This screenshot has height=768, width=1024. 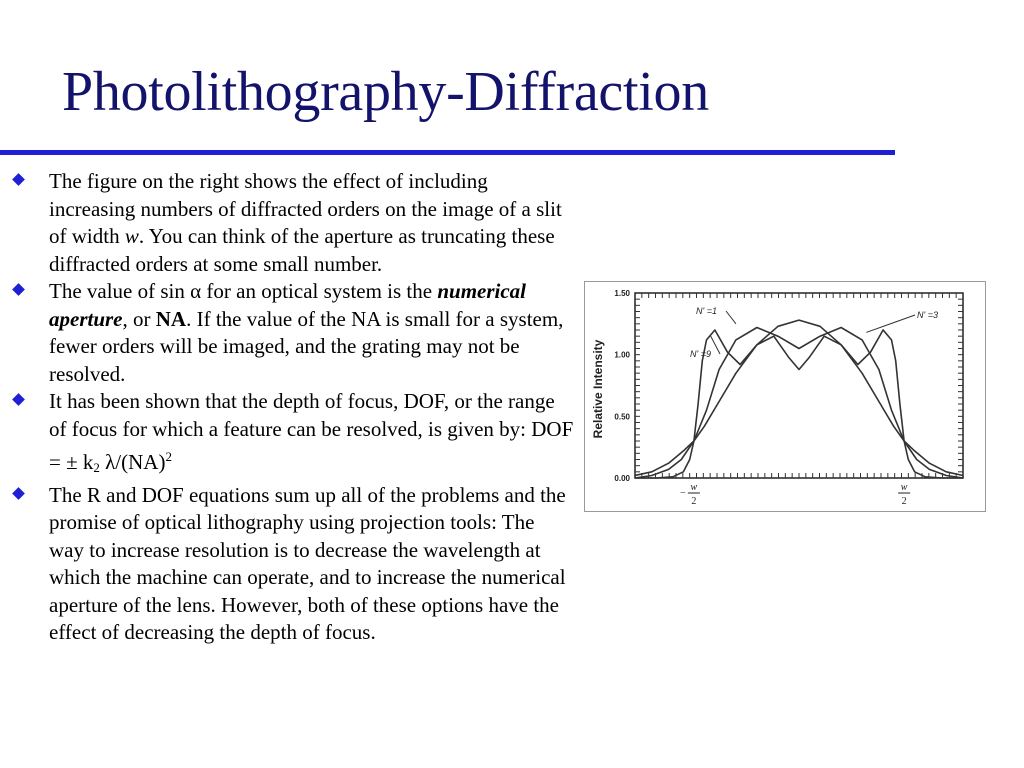 I want to click on series-label-1: N' =1, so click(x=706, y=311).